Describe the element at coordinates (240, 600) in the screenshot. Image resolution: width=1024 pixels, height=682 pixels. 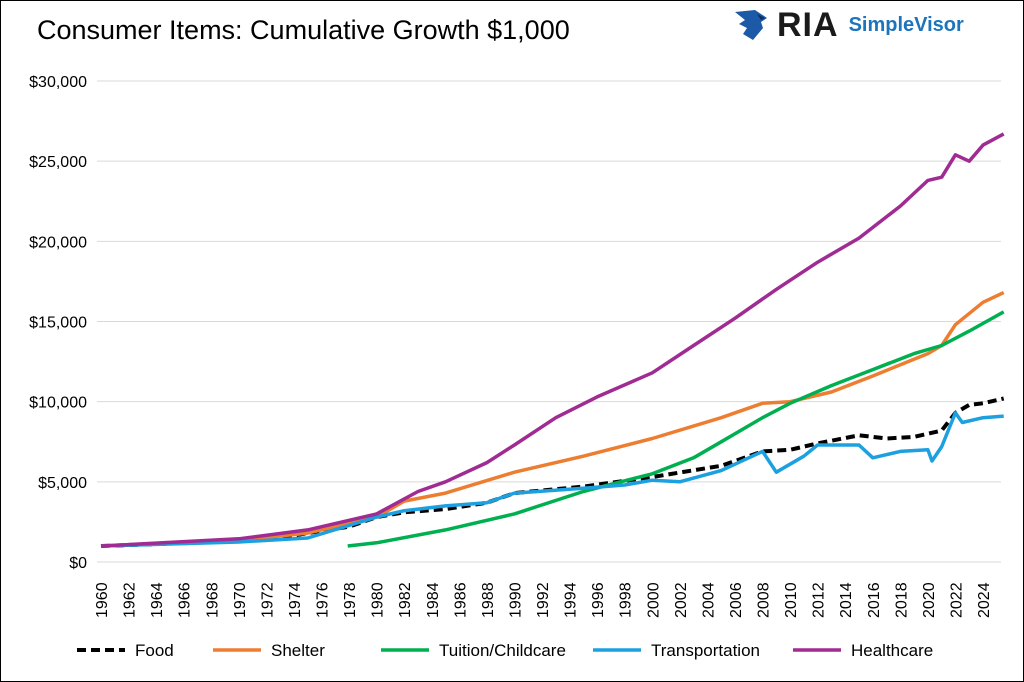
I see `x-tick-label: 1970` at that location.